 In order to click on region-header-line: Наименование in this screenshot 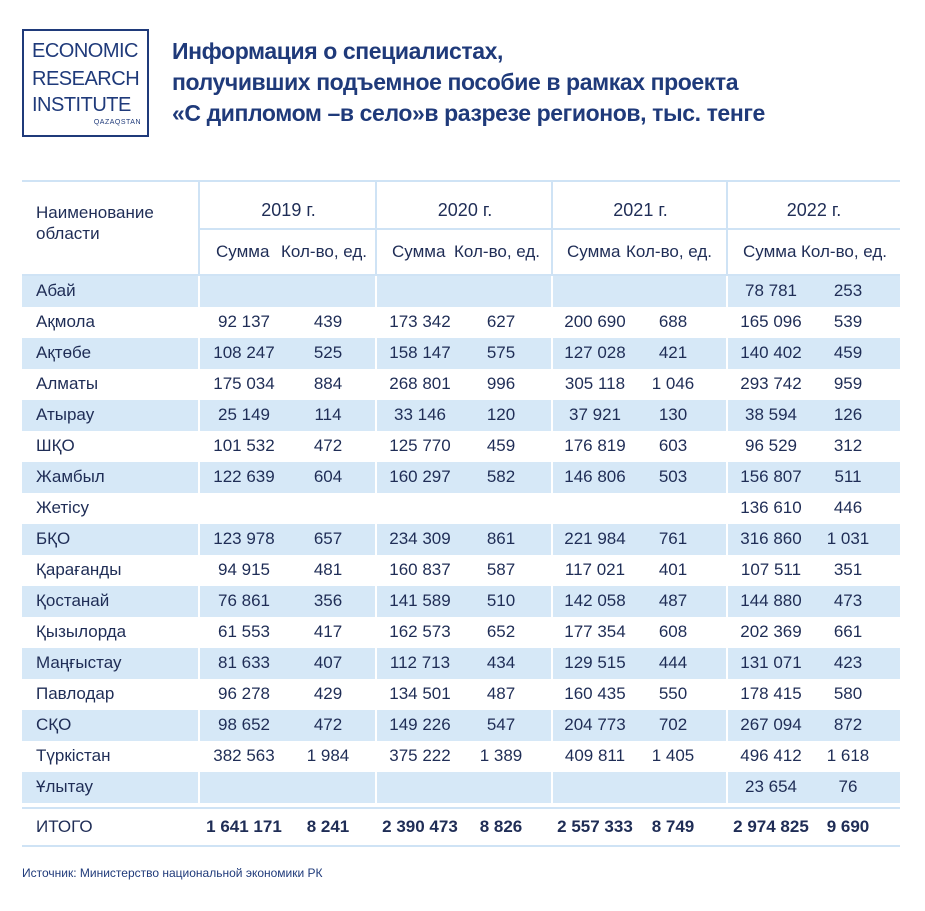, I will do `click(95, 212)`.